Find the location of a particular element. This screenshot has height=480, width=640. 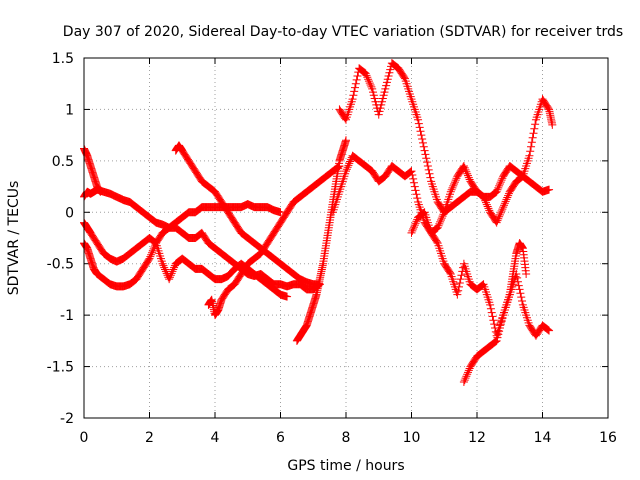

x-axis-label: GPS time / hours is located at coordinates (345, 466).